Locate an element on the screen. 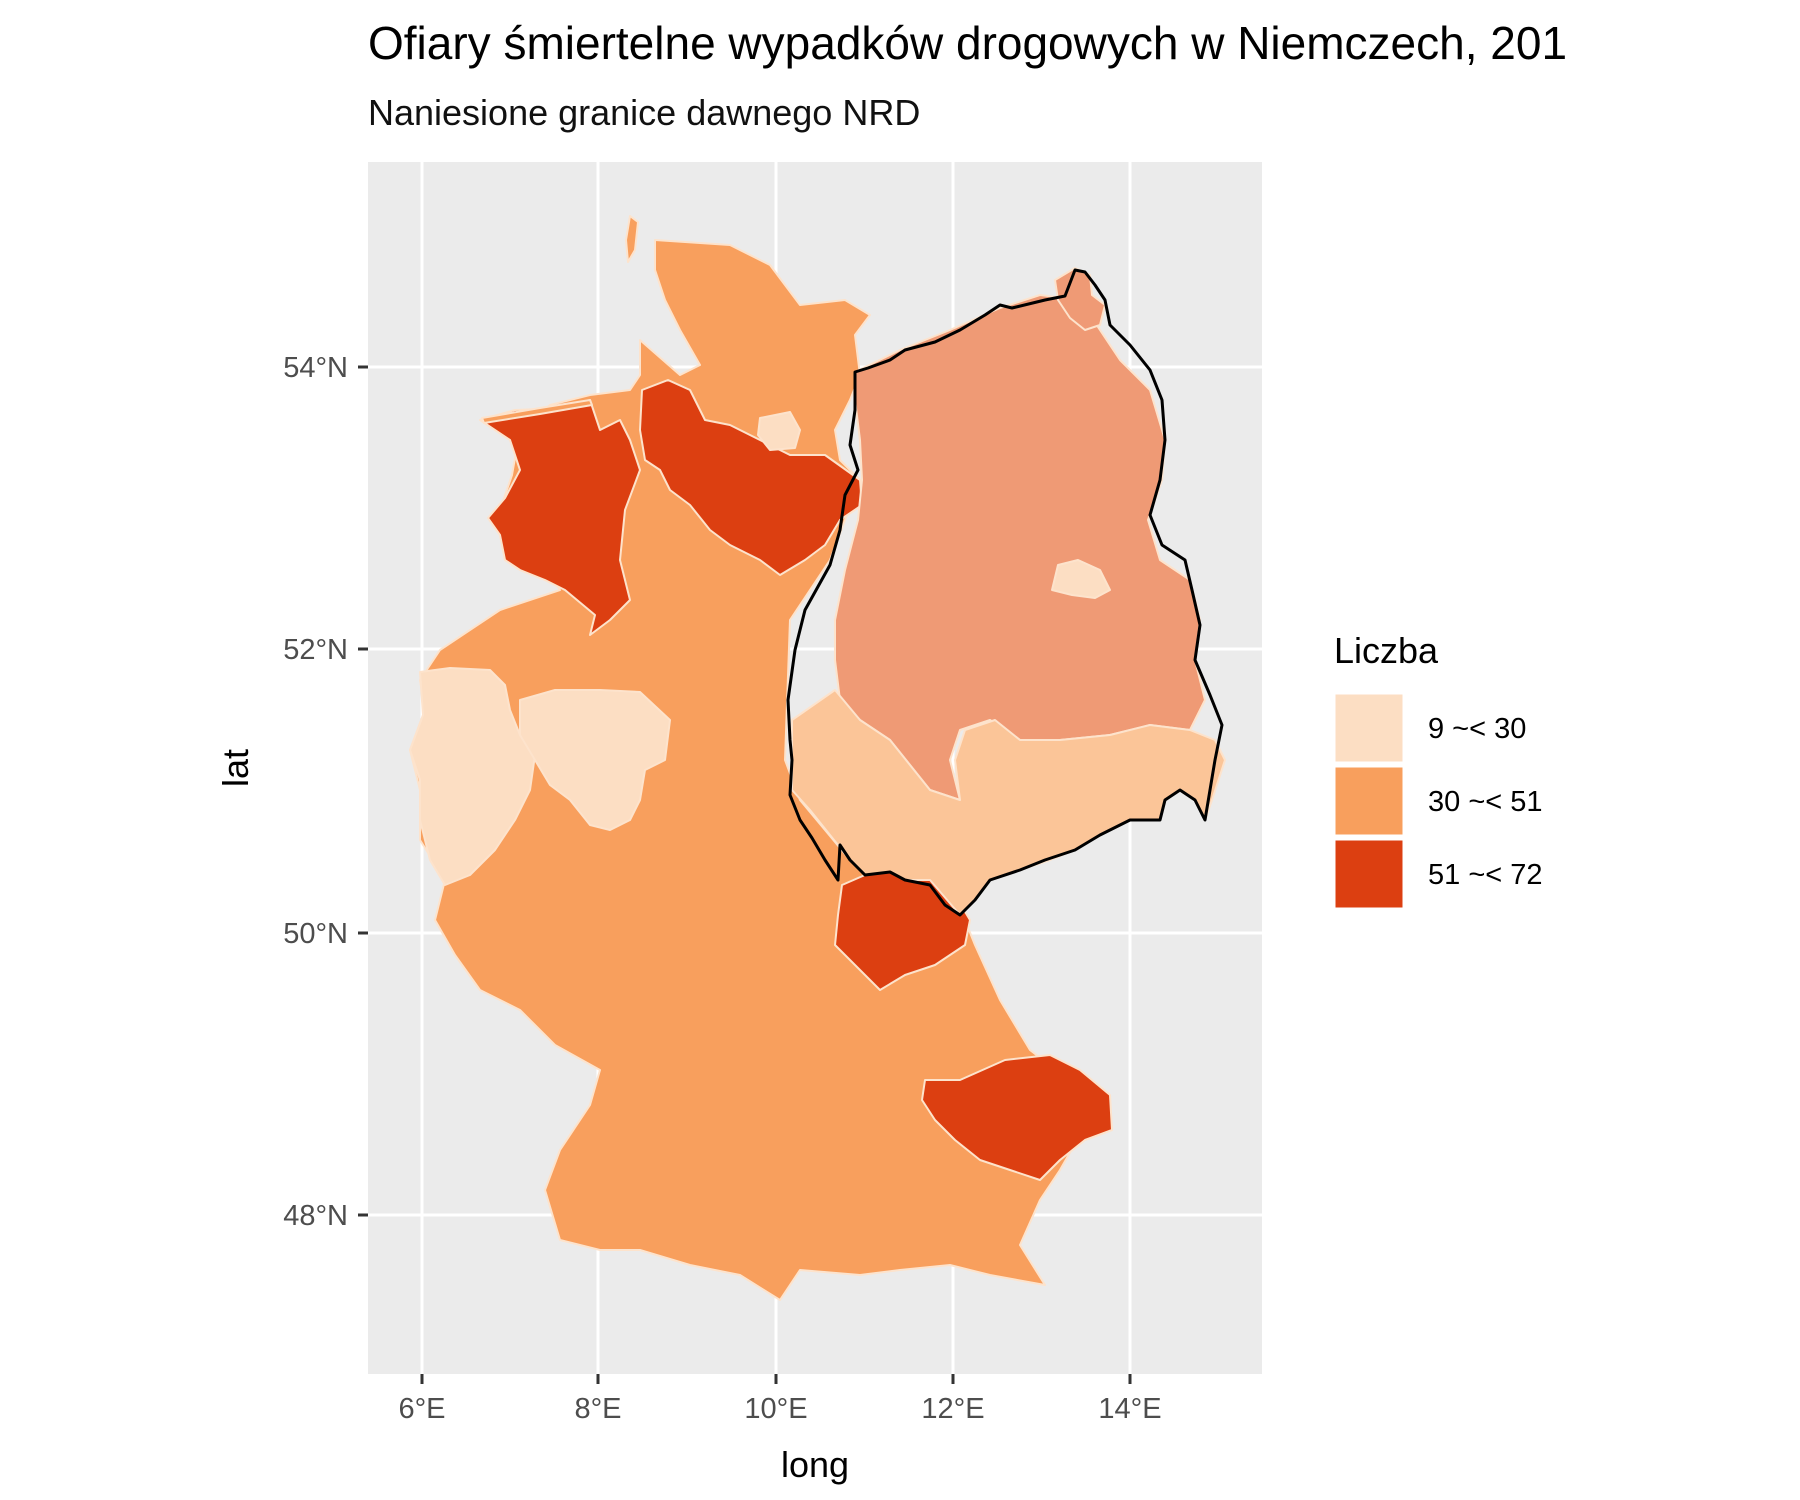 The image size is (1800, 1500). x-tick-label: 6°E is located at coordinates (421, 1409).